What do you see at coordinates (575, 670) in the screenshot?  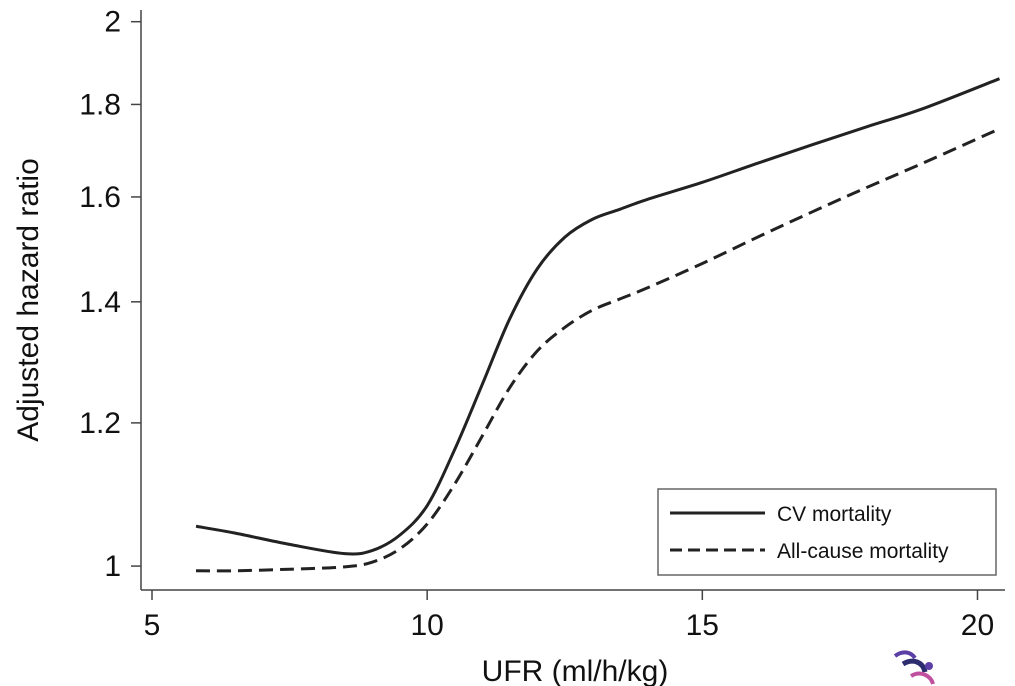 I see `x-axis-title: UFR (ml/h/kg)` at bounding box center [575, 670].